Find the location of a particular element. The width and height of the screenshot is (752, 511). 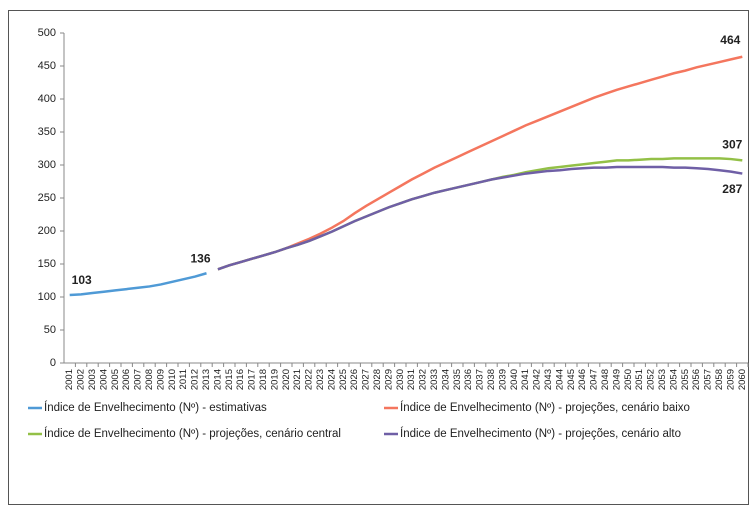

x-tick-label: 2048 is located at coordinates (605, 379).